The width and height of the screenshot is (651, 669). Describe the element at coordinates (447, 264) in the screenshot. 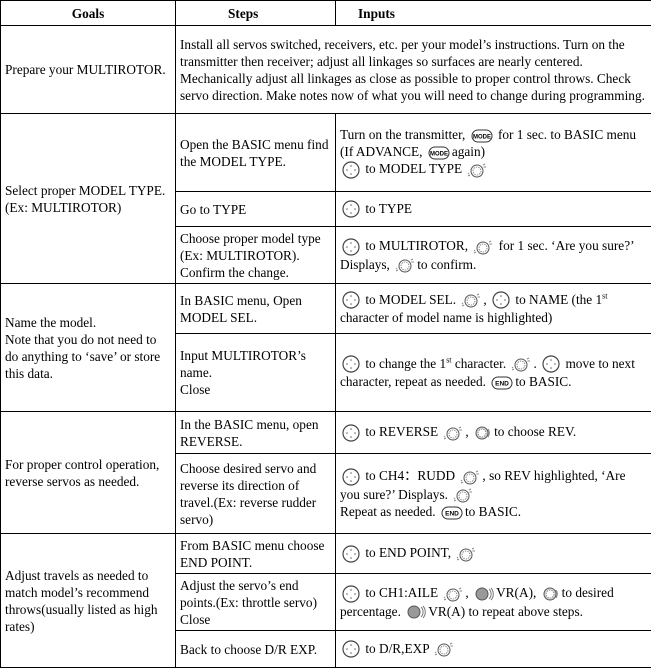

I see `input-text: to confirm.` at that location.